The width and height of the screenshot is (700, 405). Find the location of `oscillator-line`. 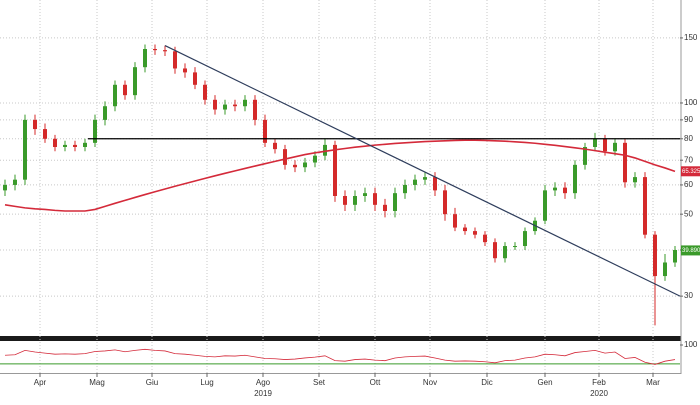

oscillator-line is located at coordinates (340, 356).